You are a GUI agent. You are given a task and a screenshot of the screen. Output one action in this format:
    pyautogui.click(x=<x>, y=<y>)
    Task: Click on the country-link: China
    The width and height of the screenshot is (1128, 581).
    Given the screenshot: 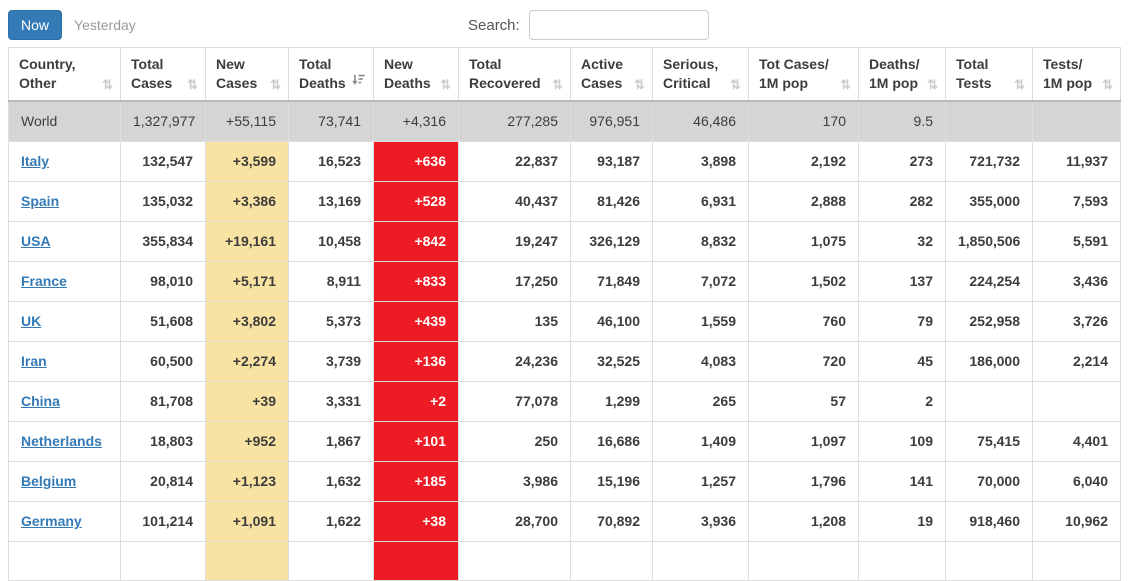 What is the action you would take?
    pyautogui.click(x=40, y=401)
    